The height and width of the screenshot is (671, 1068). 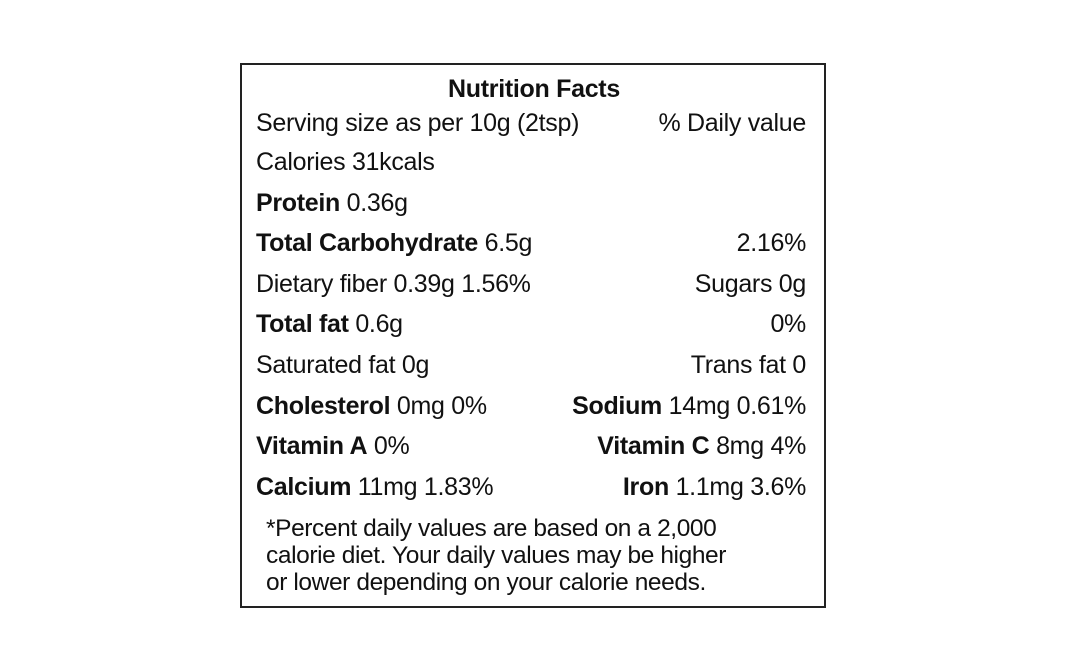 I want to click on vitamin-c-entry: Vitamin C 8mg 4%, so click(x=704, y=446).